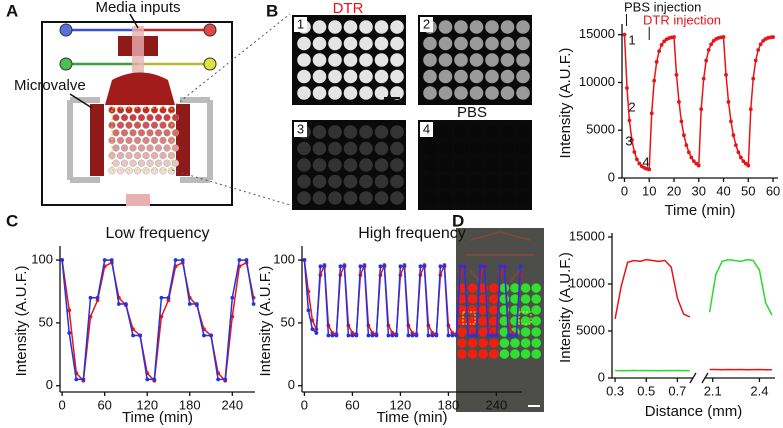  Describe the element at coordinates (645, 161) in the screenshot. I see `point-label: 4` at that location.